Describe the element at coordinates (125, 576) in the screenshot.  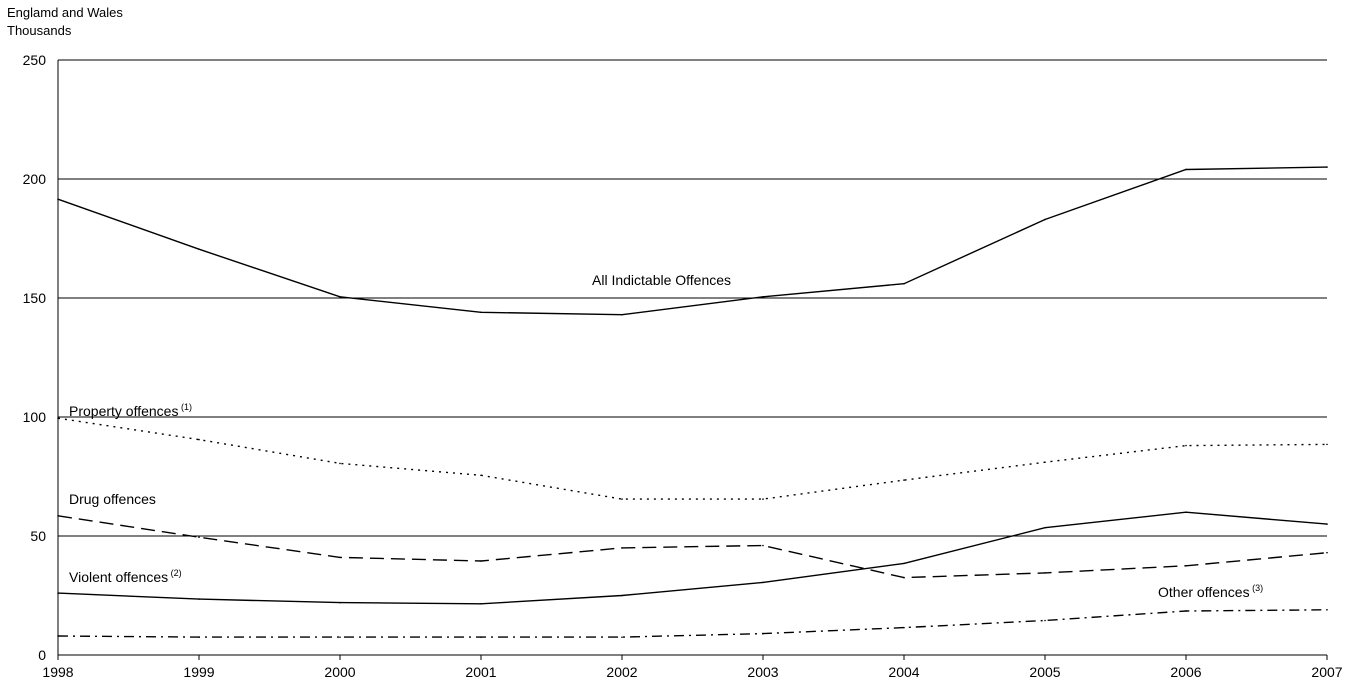
I see `series-label: Violent offences (2)` at that location.